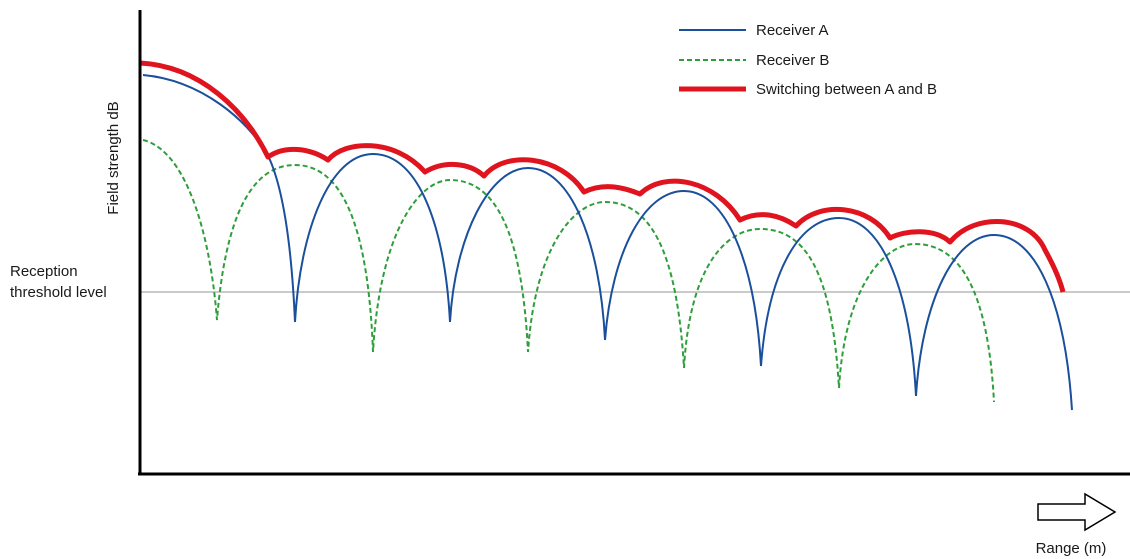 This screenshot has width=1130, height=559. I want to click on legend-item-switching: Switching between A and B, so click(808, 89).